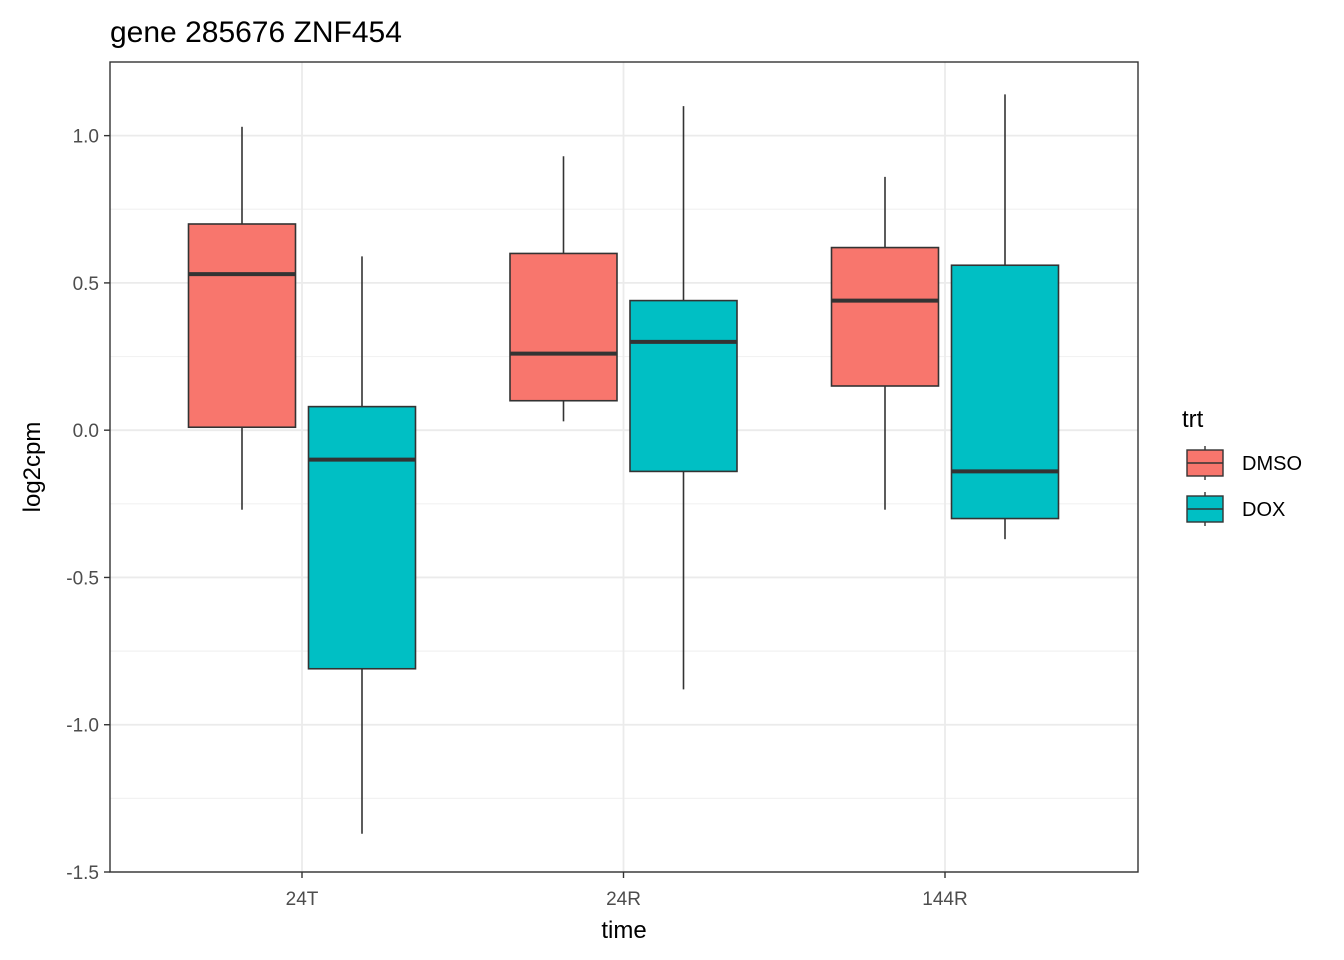 This screenshot has width=1344, height=960. I want to click on legend: trt DMSO DOX, so click(1242, 466).